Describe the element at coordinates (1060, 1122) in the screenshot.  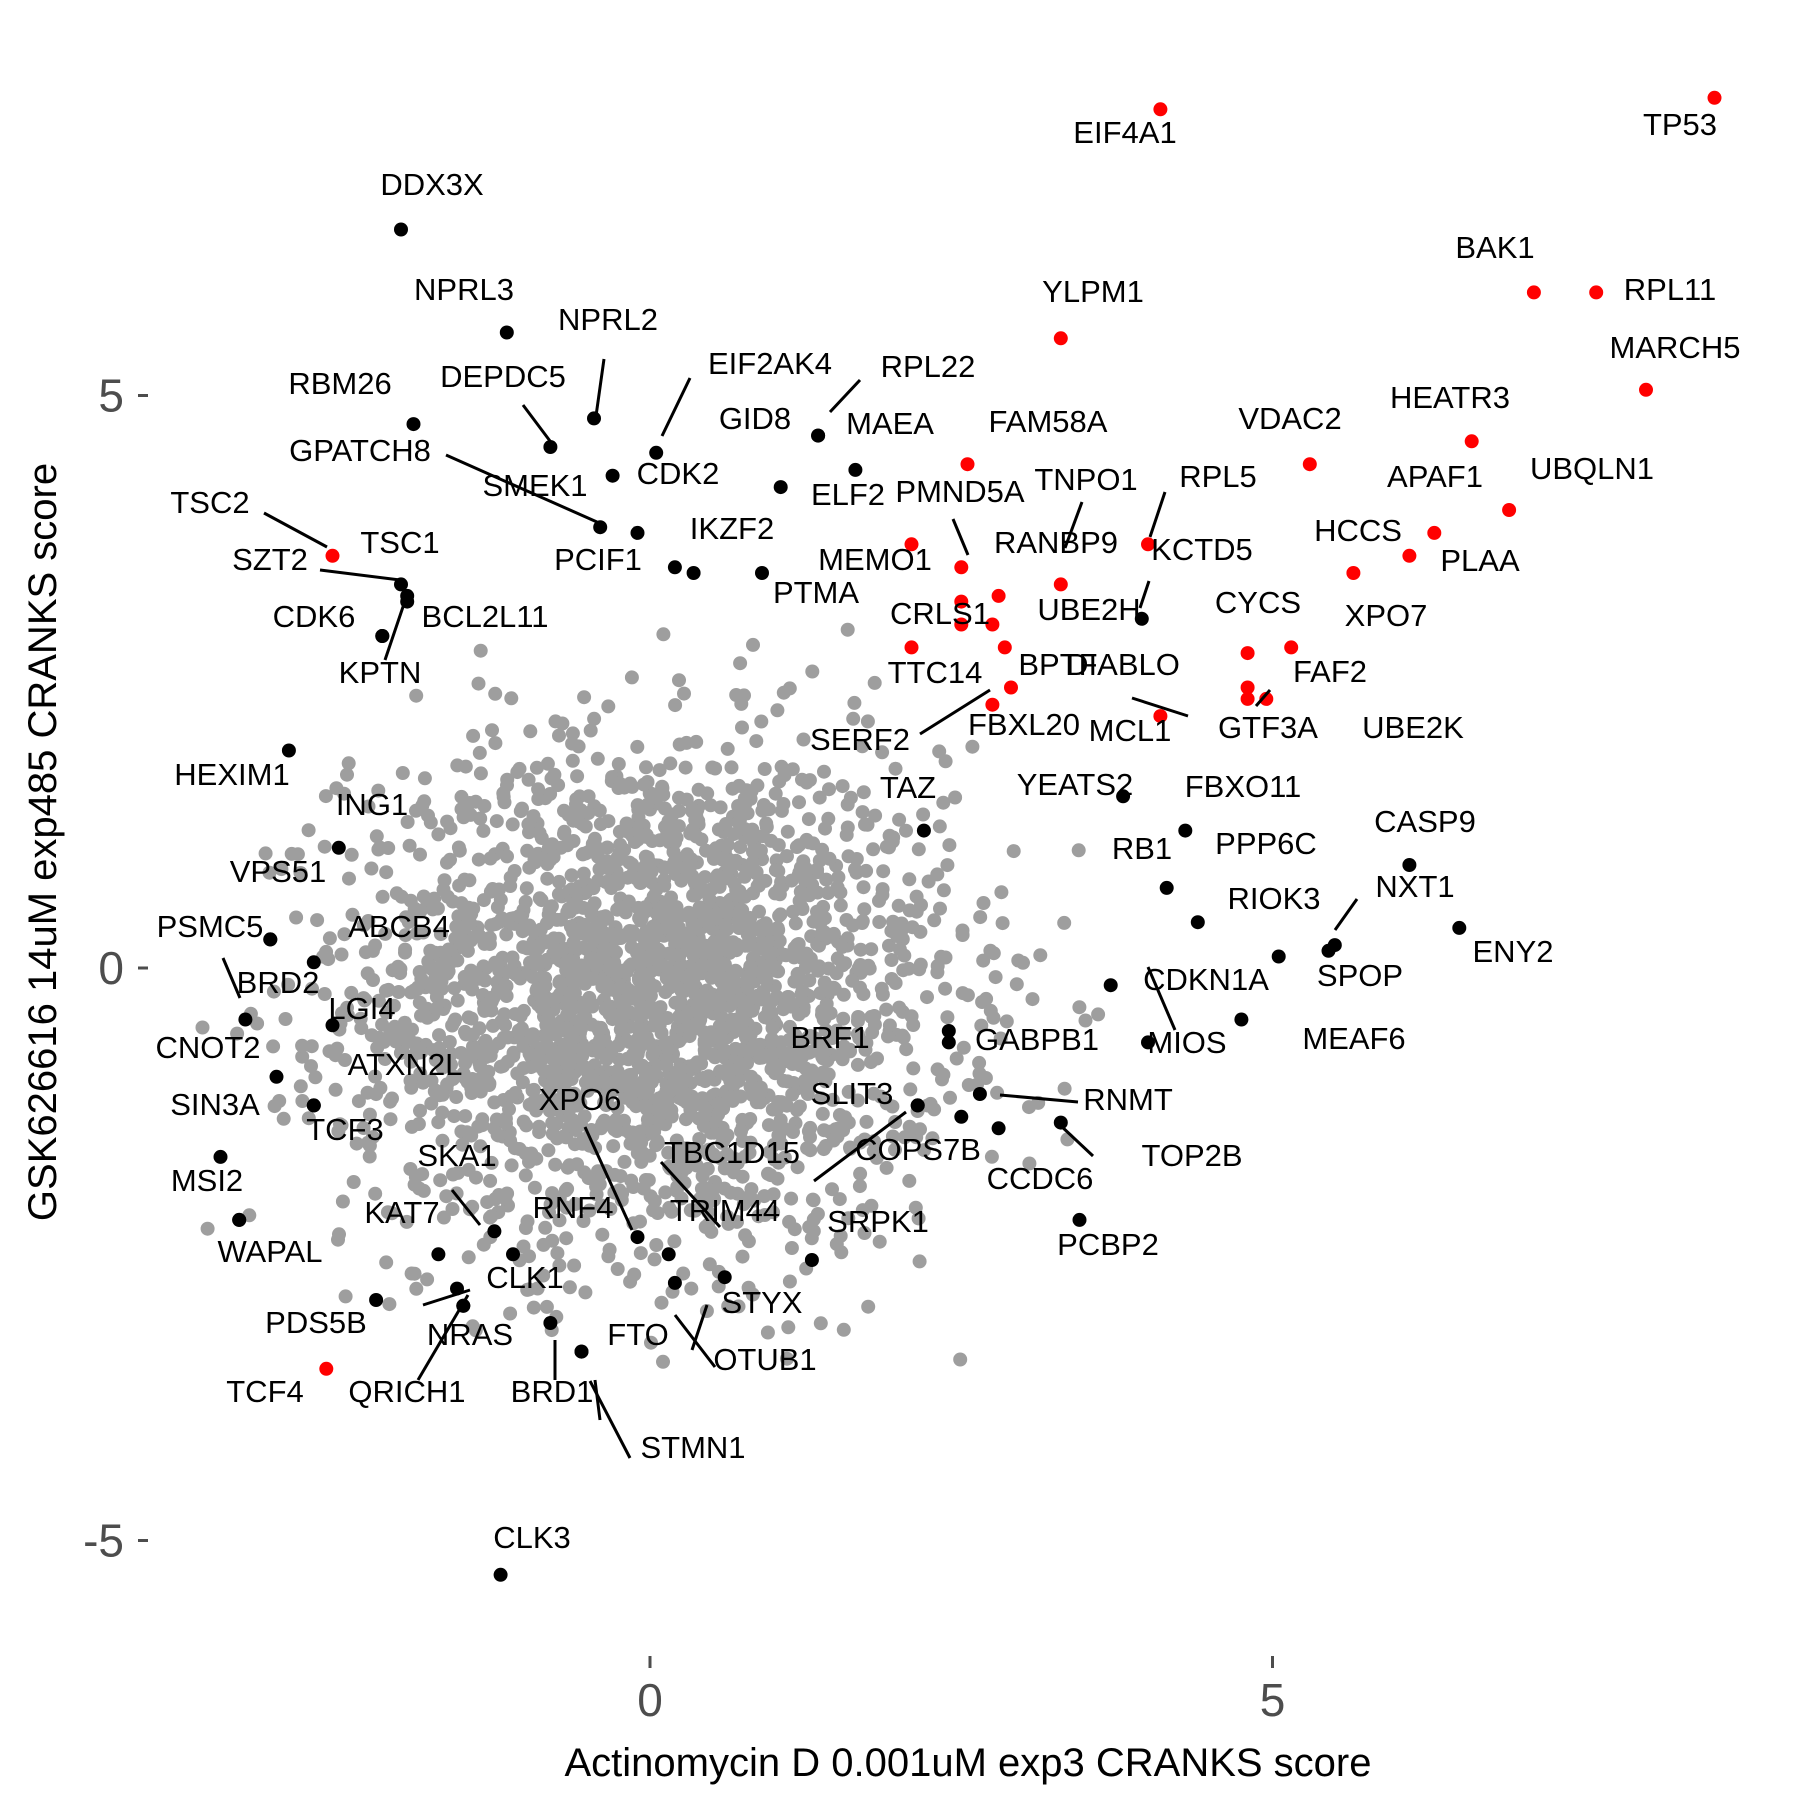
I see `point-top2b` at that location.